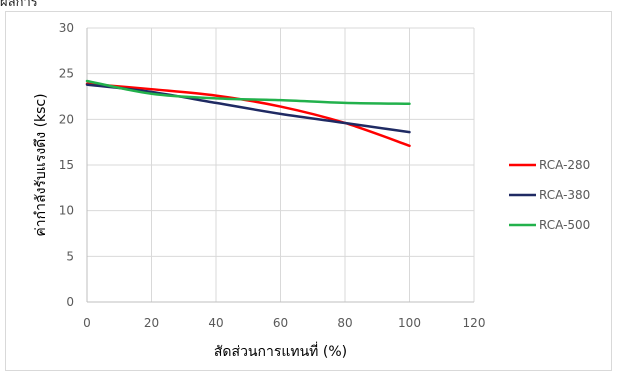 This screenshot has height=374, width=617. I want to click on cropped-top-text: ผลการ, so click(19, 5).